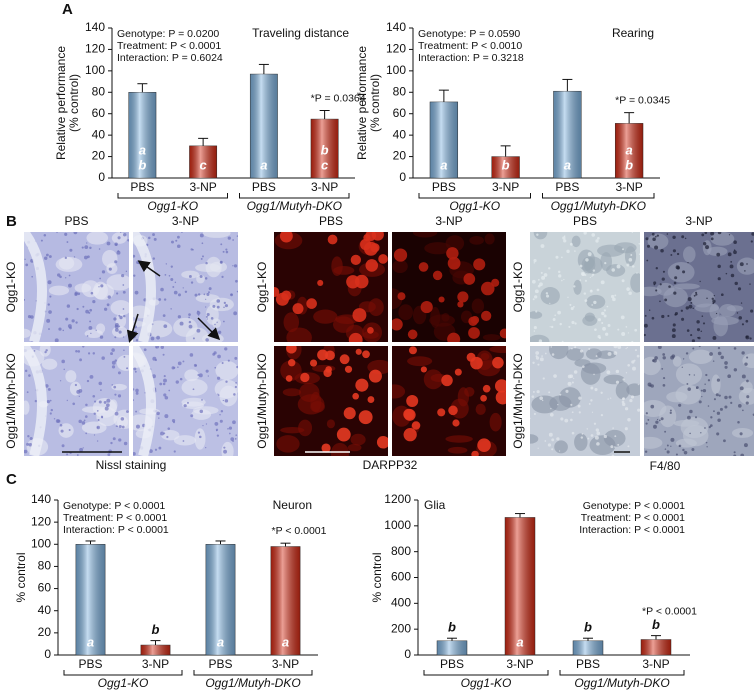 The height and width of the screenshot is (692, 754). What do you see at coordinates (401, 628) in the screenshot?
I see `y-tick-label: 200` at bounding box center [401, 628].